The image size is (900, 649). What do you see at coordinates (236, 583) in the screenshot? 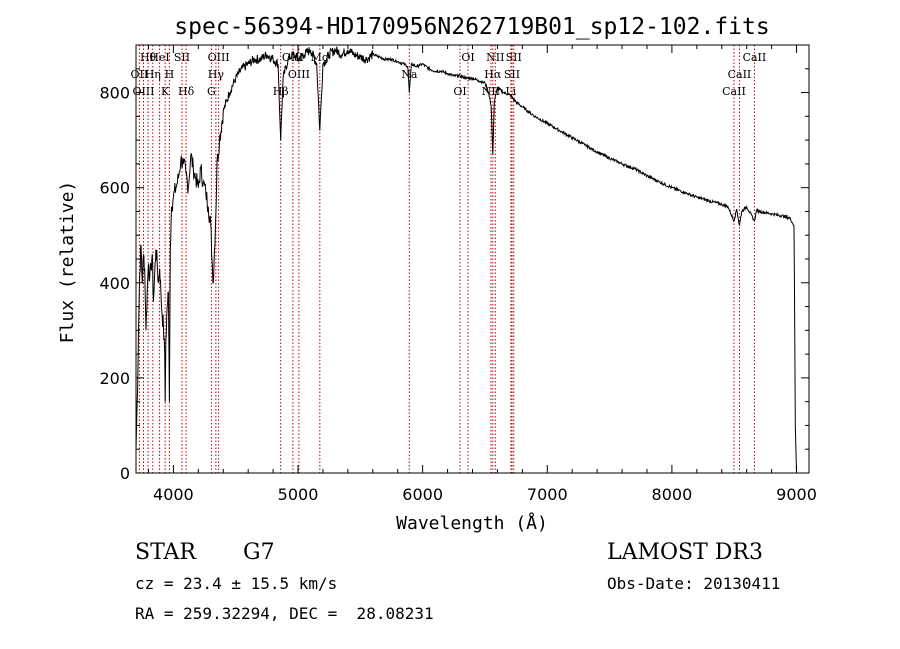
I see `velocity-readout: cz = 23.4 ± 15.5 km/s` at bounding box center [236, 583].